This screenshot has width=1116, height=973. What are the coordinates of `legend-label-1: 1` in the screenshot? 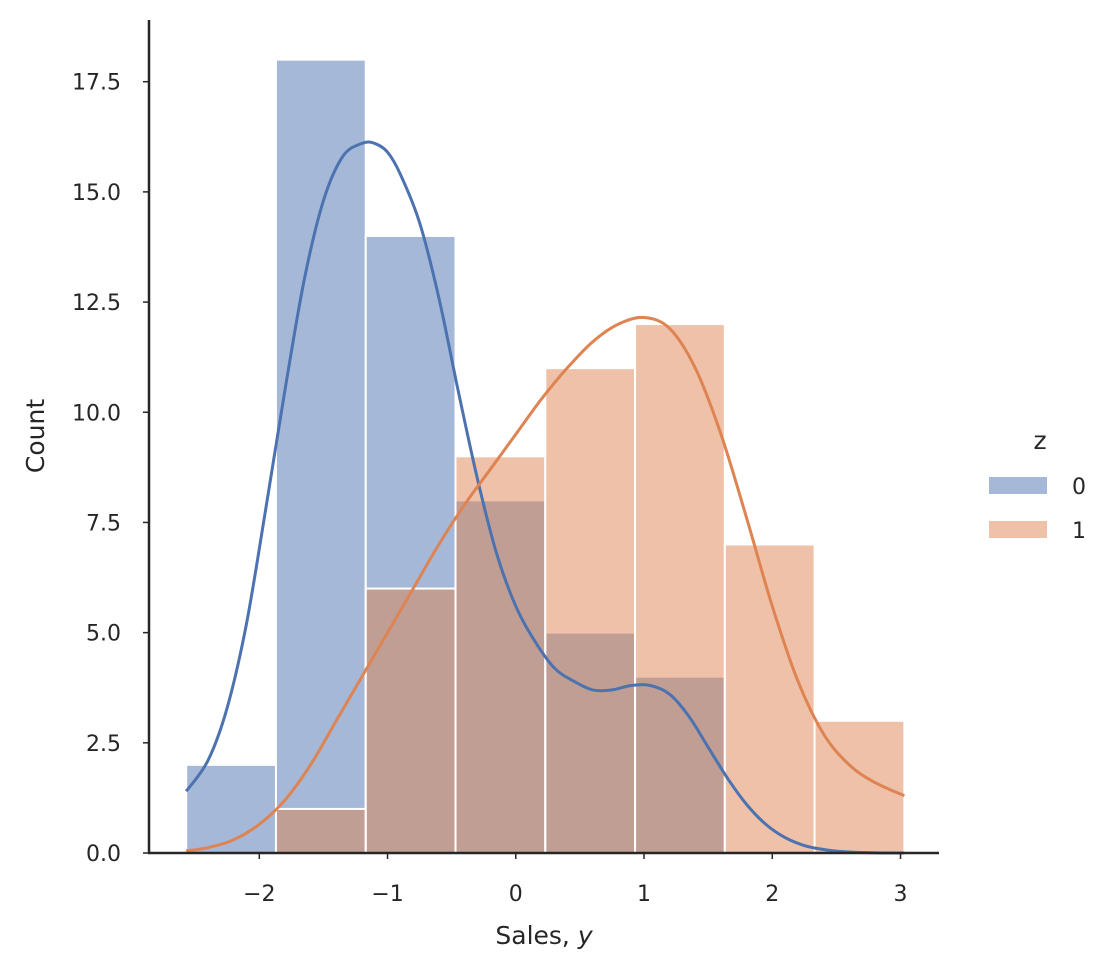 It's located at (1079, 531).